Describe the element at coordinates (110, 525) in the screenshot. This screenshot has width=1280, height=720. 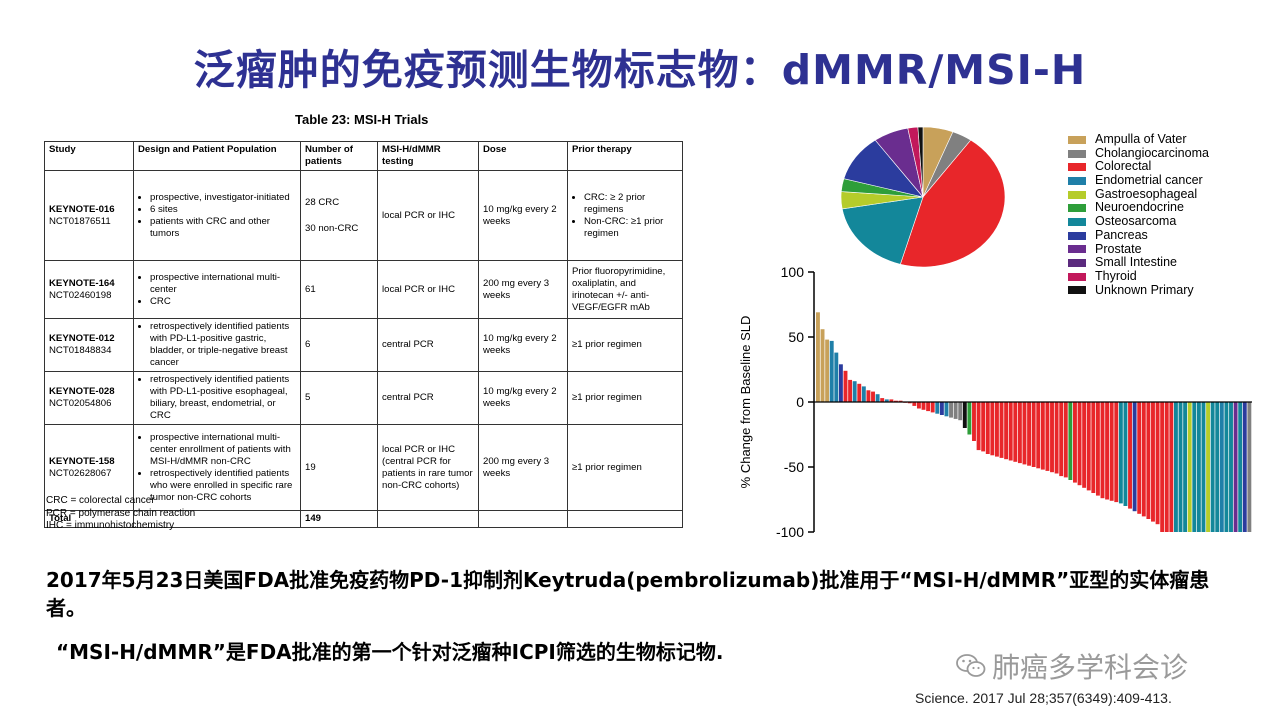
I see `abbreviation: IHC = immunohistochemistry` at that location.